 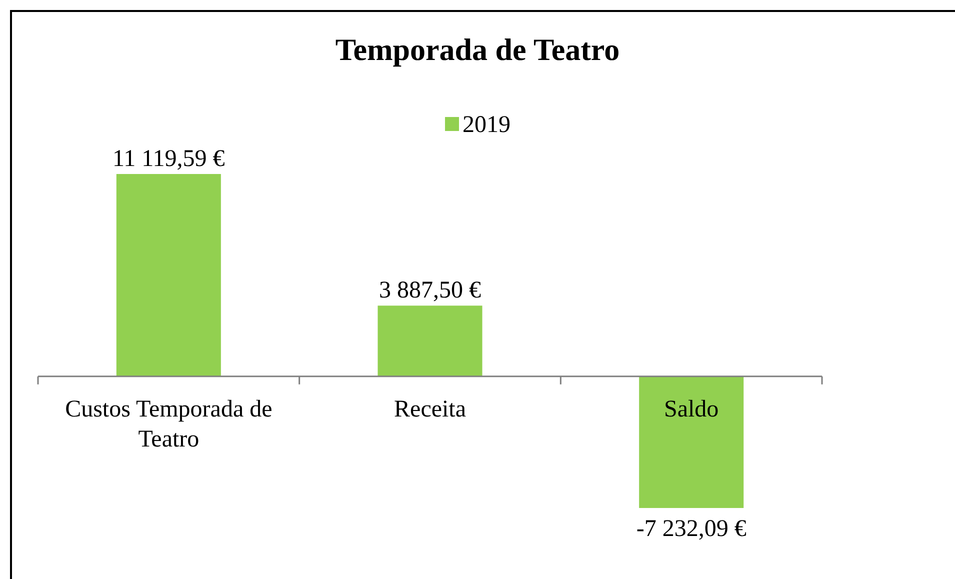 What do you see at coordinates (691, 529) in the screenshot?
I see `data-label: -7 232,09 €` at bounding box center [691, 529].